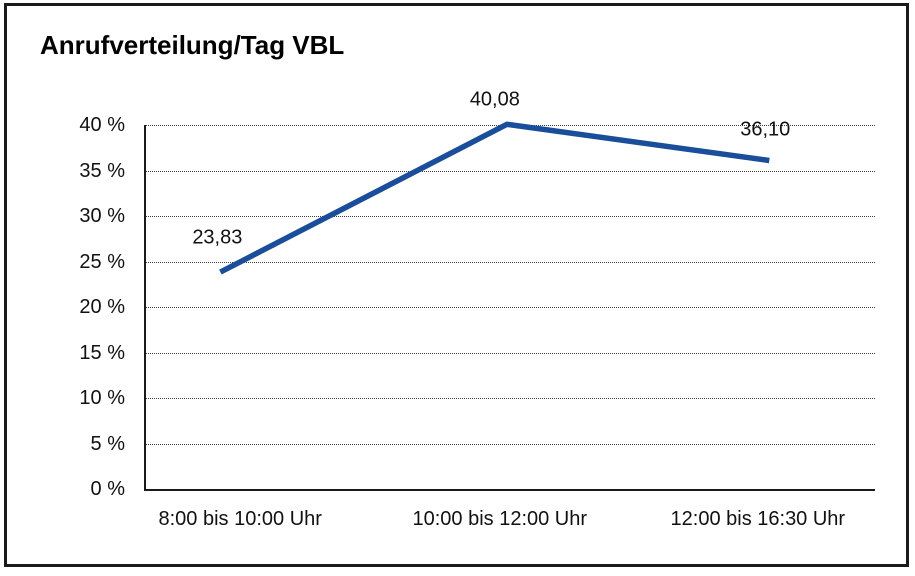  I want to click on data-label: 36,10, so click(765, 129).